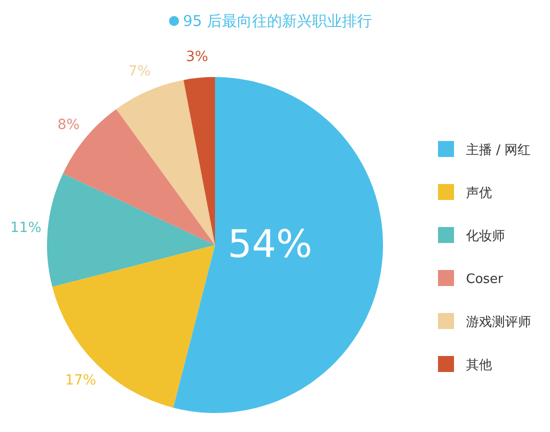 This screenshot has width=550, height=432. What do you see at coordinates (80, 380) in the screenshot?
I see `data-label: 17%` at bounding box center [80, 380].